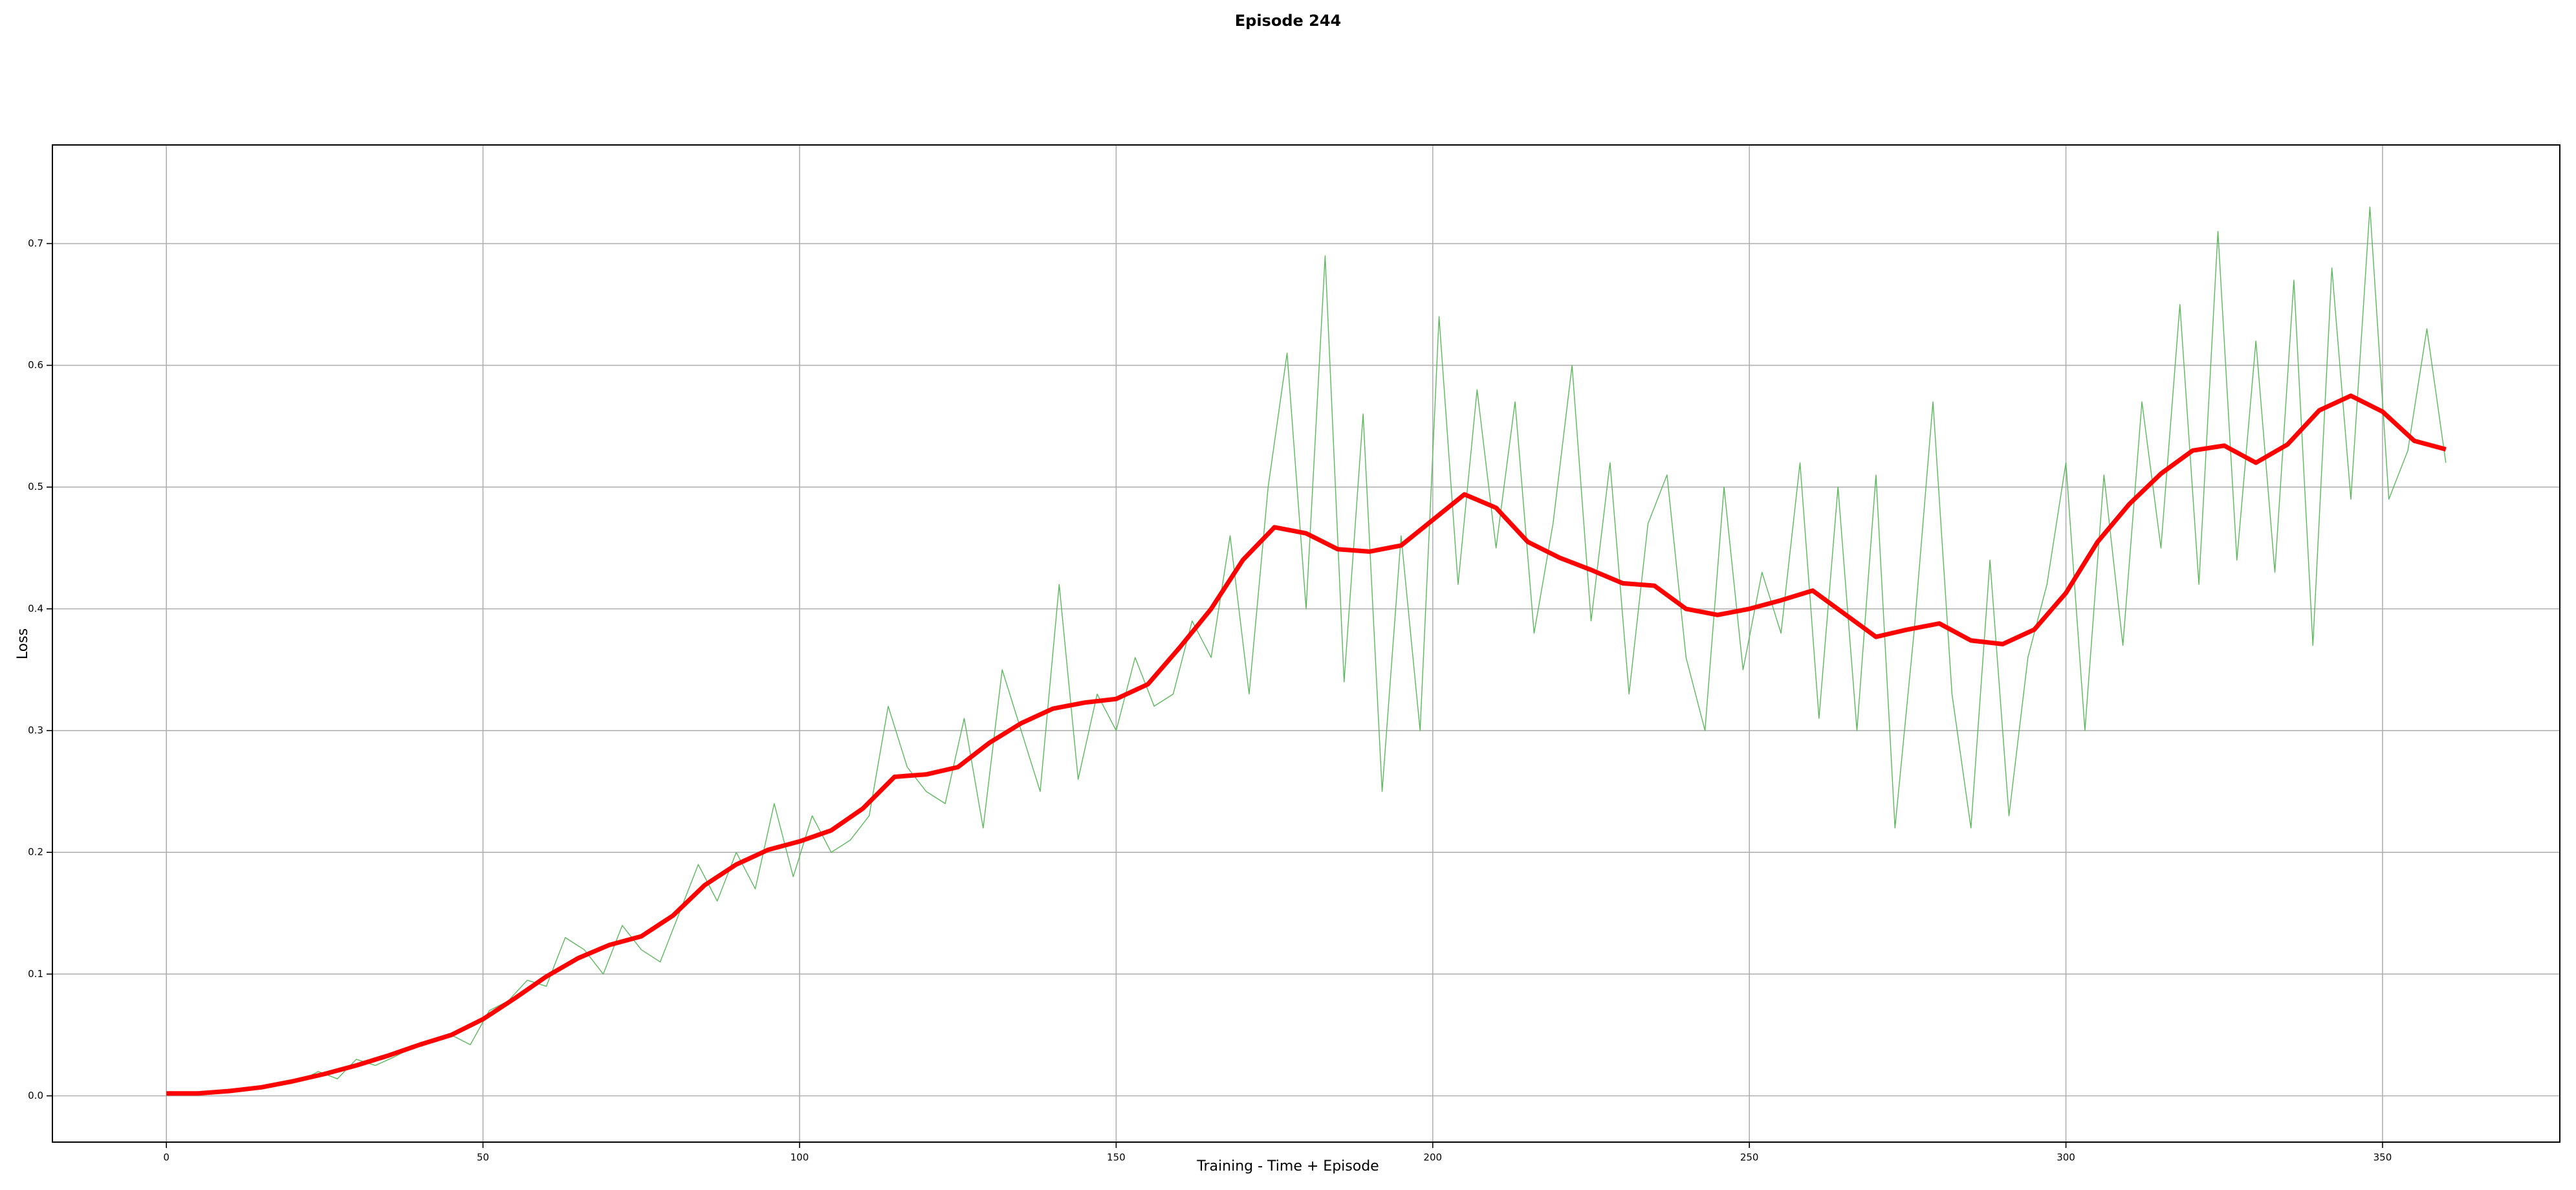  What do you see at coordinates (1432, 1157) in the screenshot?
I see `x-tick-label: 200` at bounding box center [1432, 1157].